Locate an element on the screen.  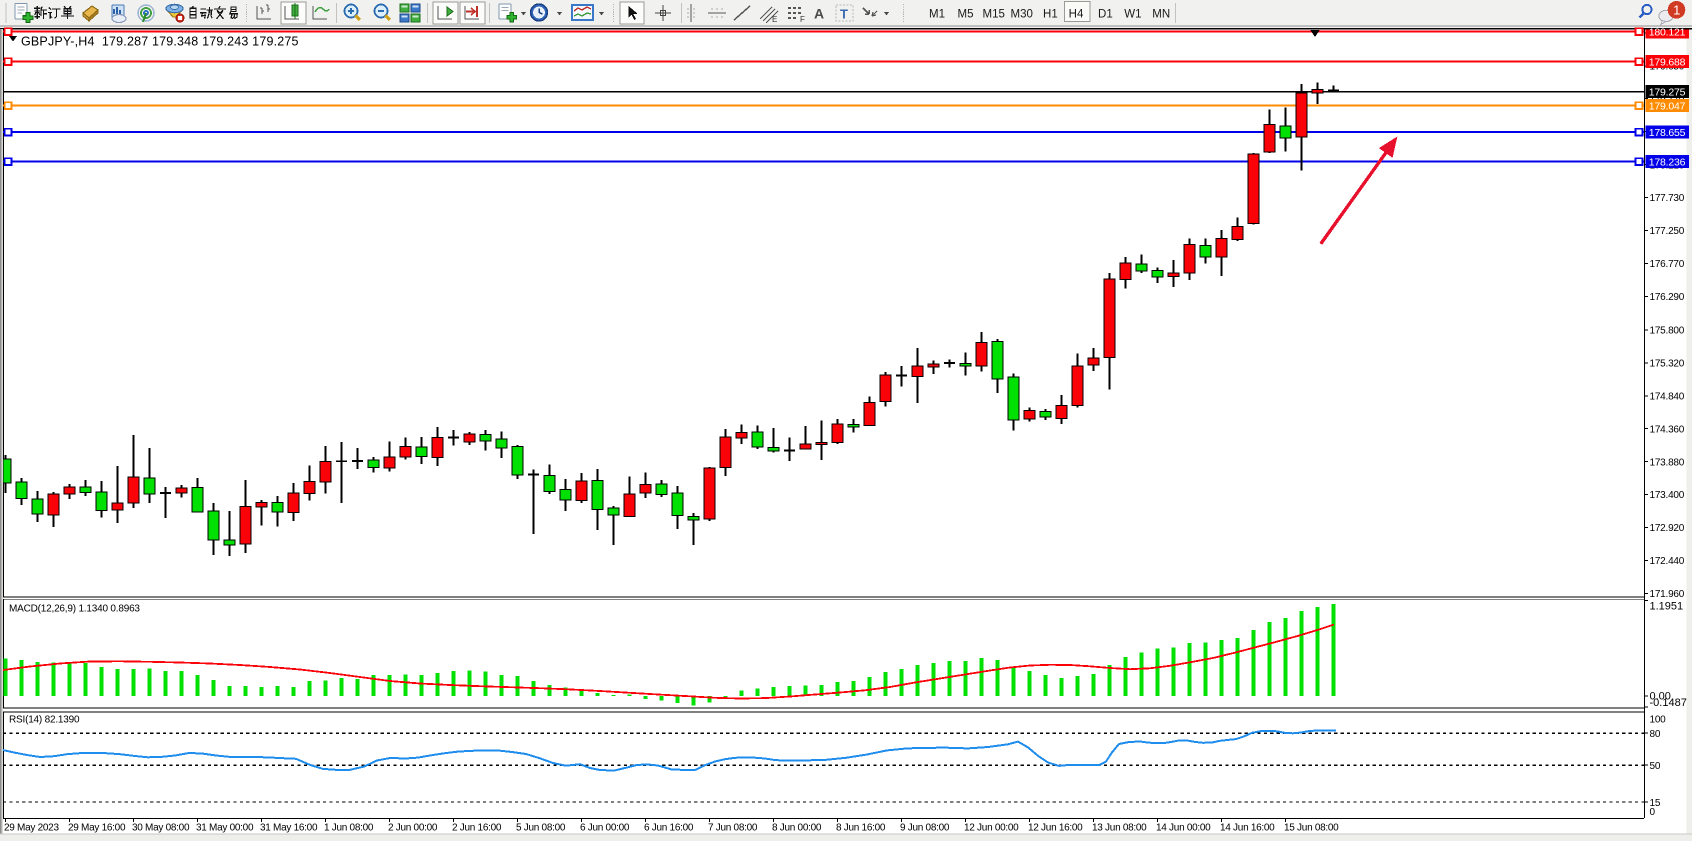
svg-text: H1 is located at coordinates (1050, 14).